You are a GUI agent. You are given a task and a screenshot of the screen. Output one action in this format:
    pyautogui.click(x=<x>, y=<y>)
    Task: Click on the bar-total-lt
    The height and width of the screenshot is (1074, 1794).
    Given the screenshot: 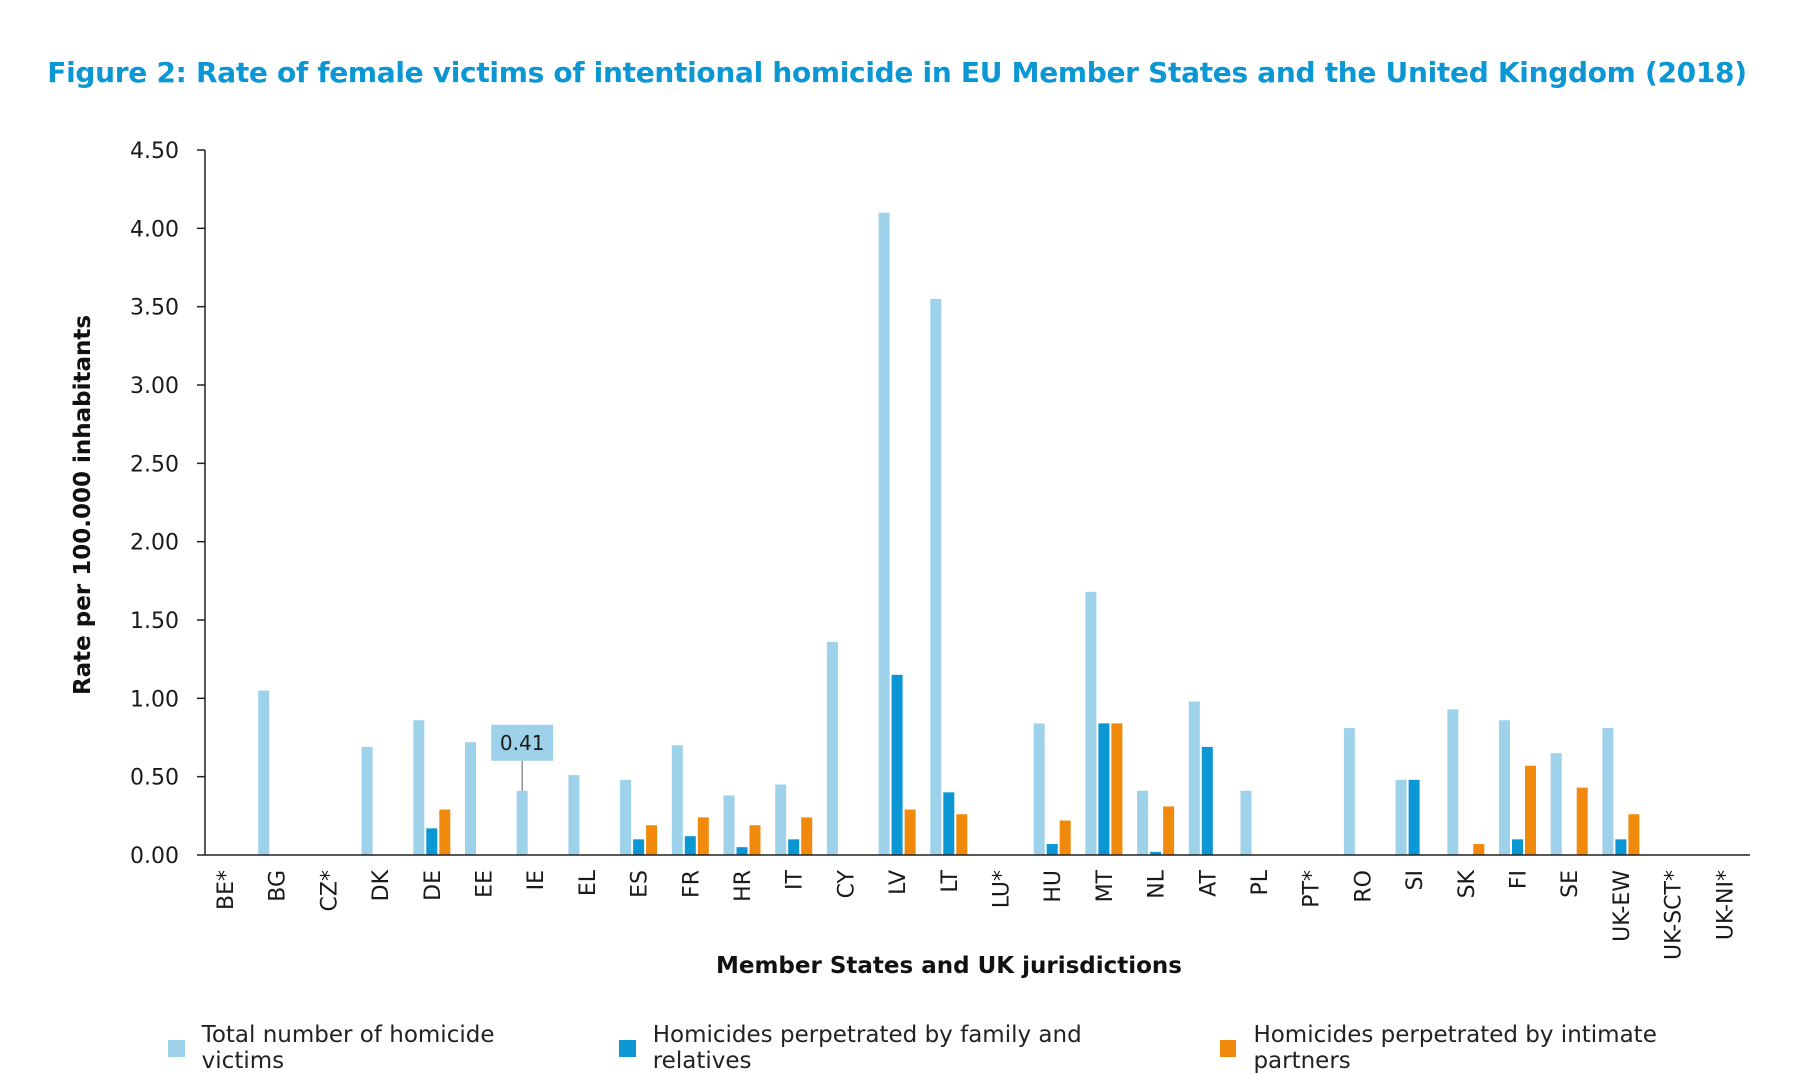 What is the action you would take?
    pyautogui.click(x=936, y=576)
    